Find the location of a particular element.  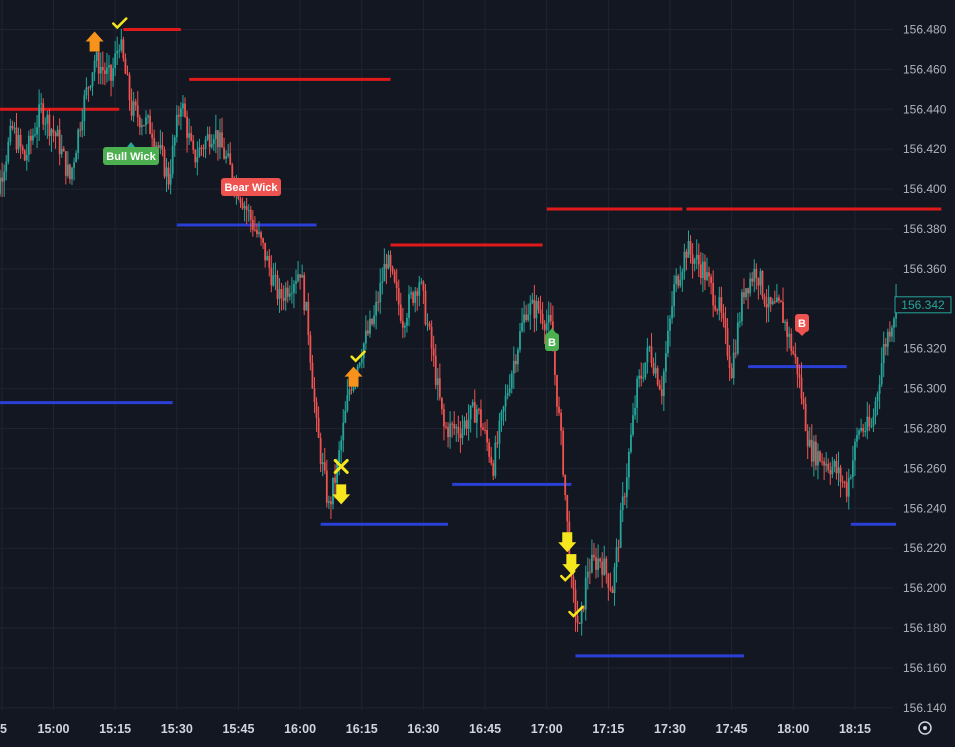

time-tick-label: 15:30 is located at coordinates (177, 729).